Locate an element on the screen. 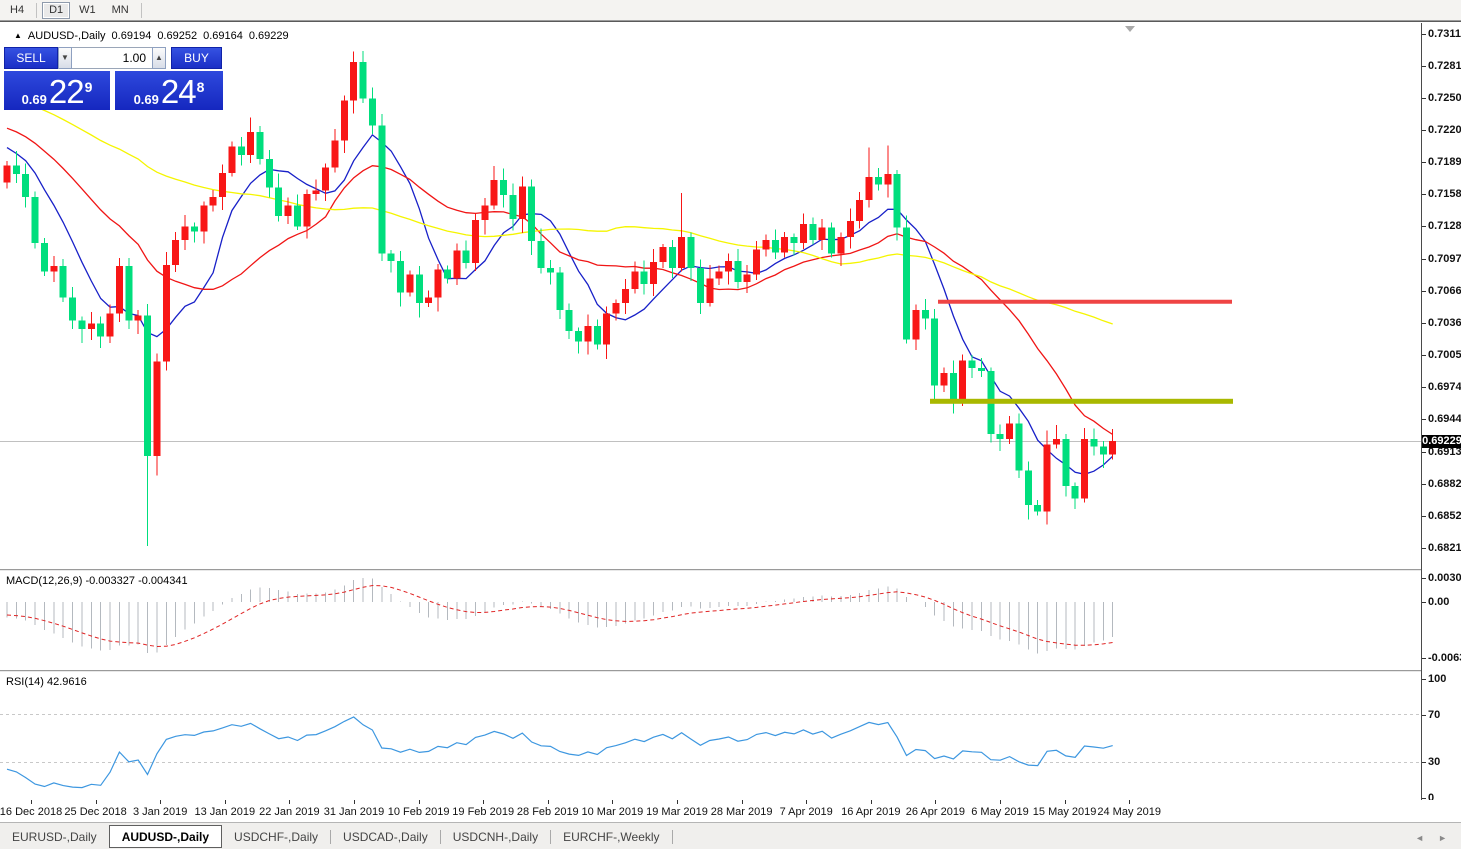 The height and width of the screenshot is (849, 1461). chart-tab-eurchf-weekly: EURCHF-,Weekly is located at coordinates (611, 837).